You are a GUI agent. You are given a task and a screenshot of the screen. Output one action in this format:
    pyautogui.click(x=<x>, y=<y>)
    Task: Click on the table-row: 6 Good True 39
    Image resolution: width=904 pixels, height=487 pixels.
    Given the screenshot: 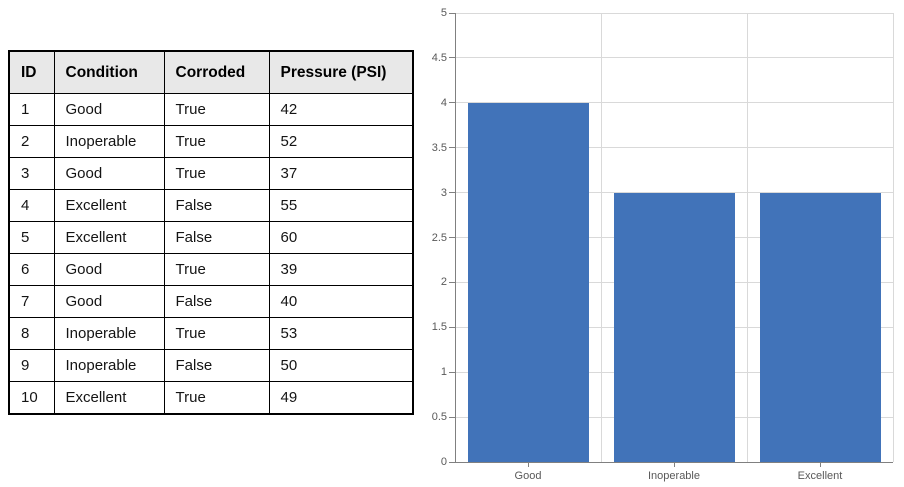 What is the action you would take?
    pyautogui.click(x=211, y=269)
    